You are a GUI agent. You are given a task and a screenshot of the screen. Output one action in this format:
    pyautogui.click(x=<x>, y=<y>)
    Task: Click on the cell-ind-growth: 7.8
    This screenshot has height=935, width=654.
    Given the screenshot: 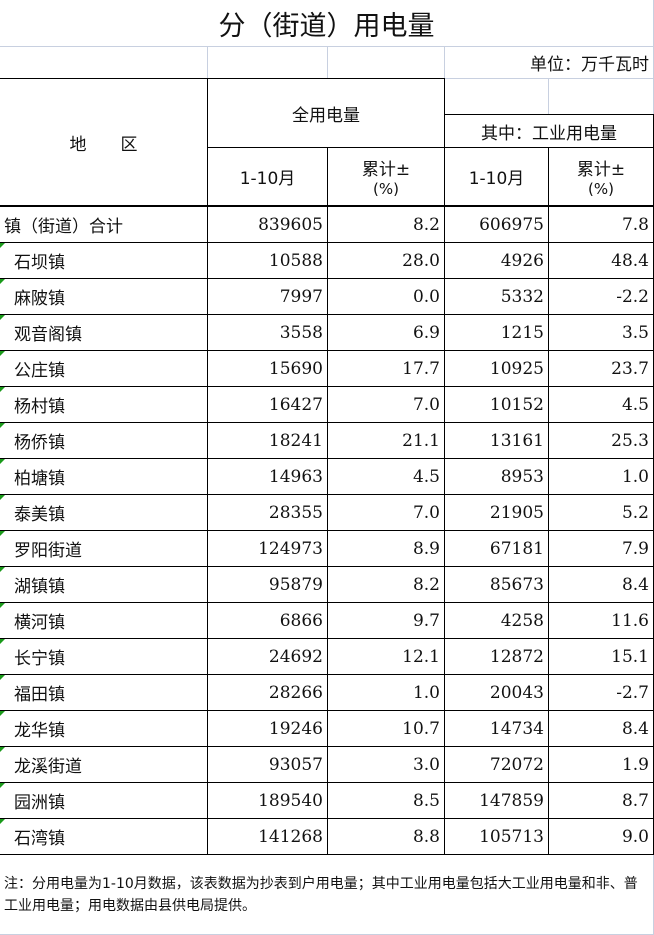 What is the action you would take?
    pyautogui.click(x=601, y=224)
    